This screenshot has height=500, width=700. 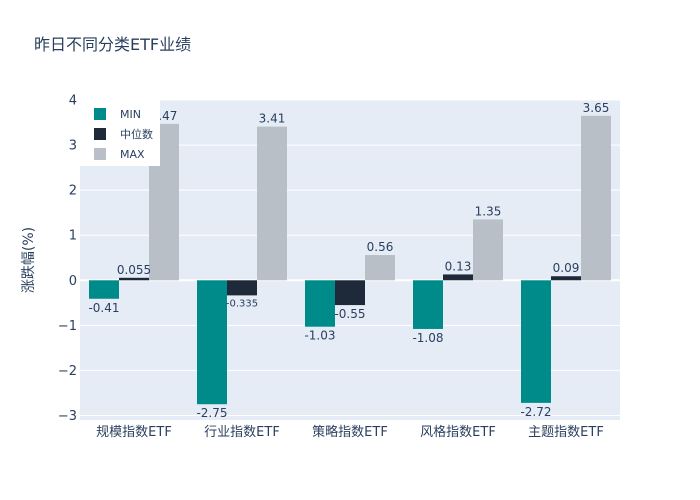 What do you see at coordinates (272, 119) in the screenshot?
I see `data-label: 3.41` at bounding box center [272, 119].